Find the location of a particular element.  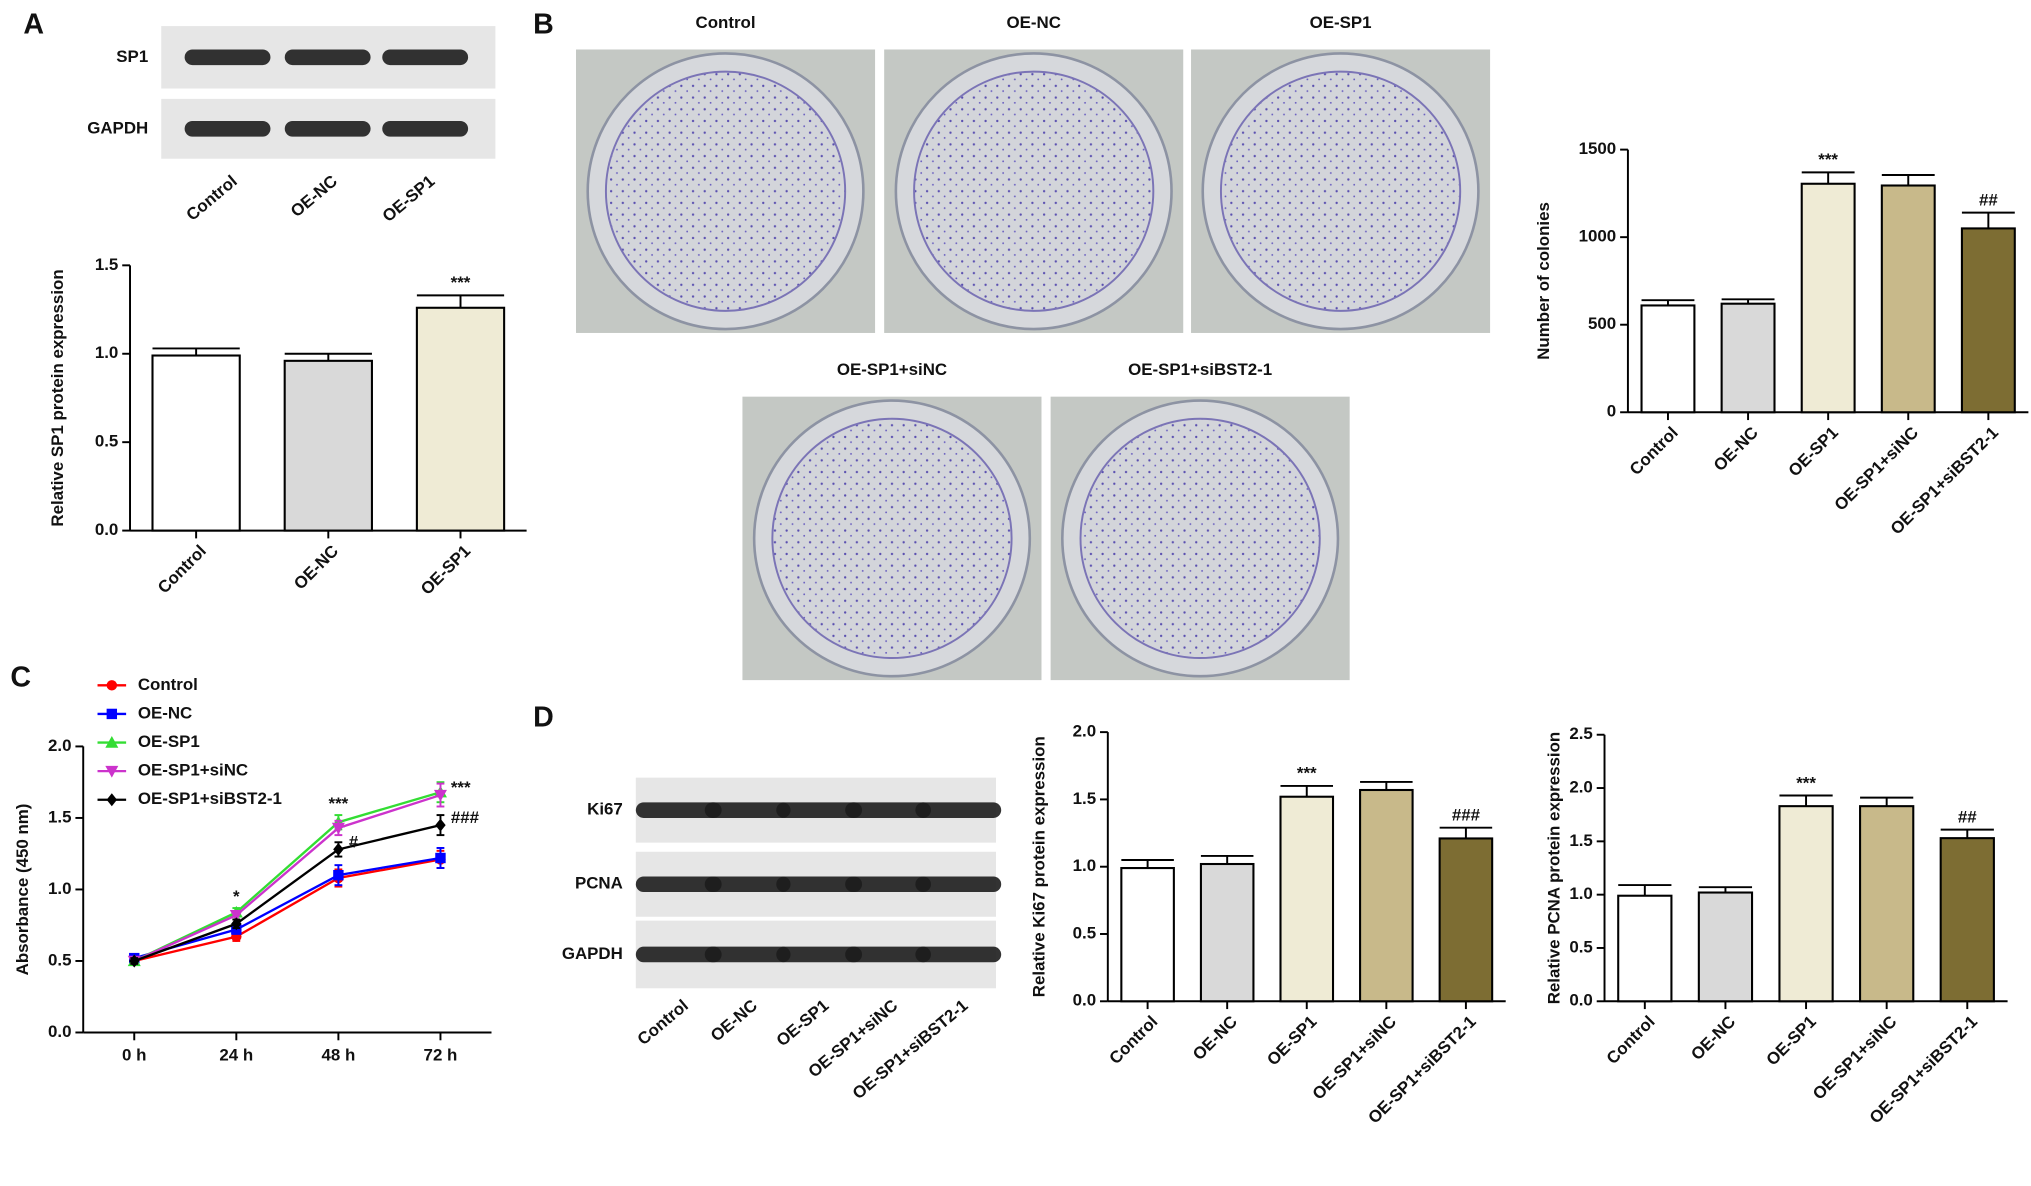

x-tick-label: OE-SP1 is located at coordinates (445, 569).